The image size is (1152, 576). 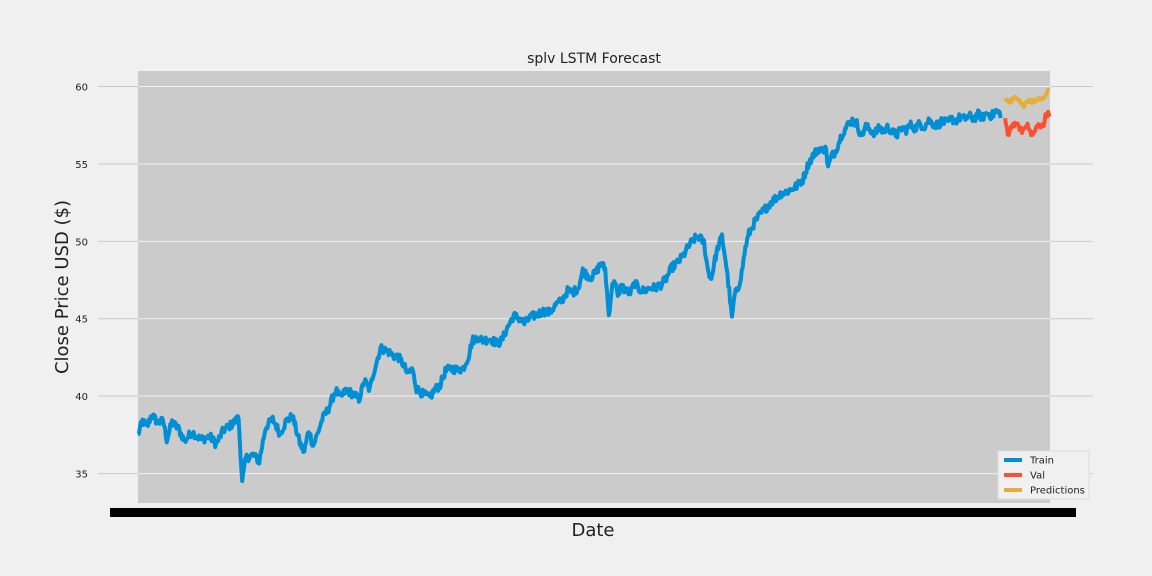 I want to click on y-tick-label: 40, so click(x=81, y=397).